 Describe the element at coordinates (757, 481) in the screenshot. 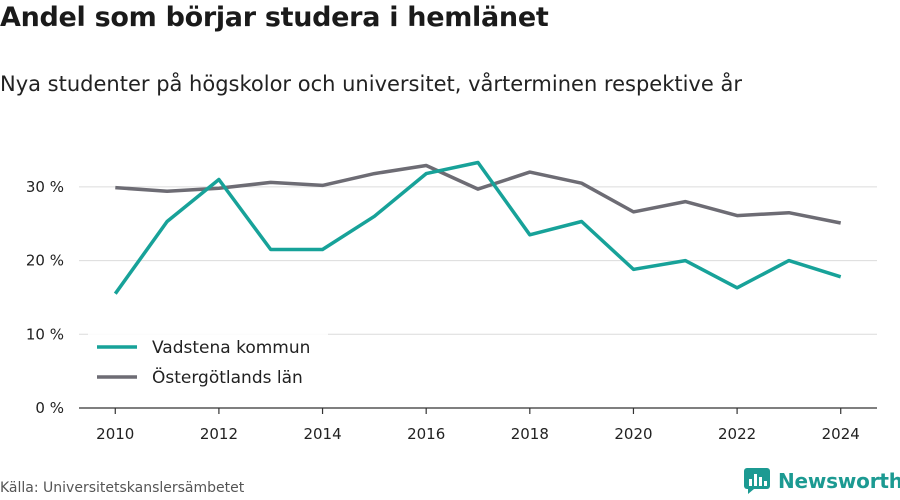

I see `bar-chart-logo-icon` at that location.